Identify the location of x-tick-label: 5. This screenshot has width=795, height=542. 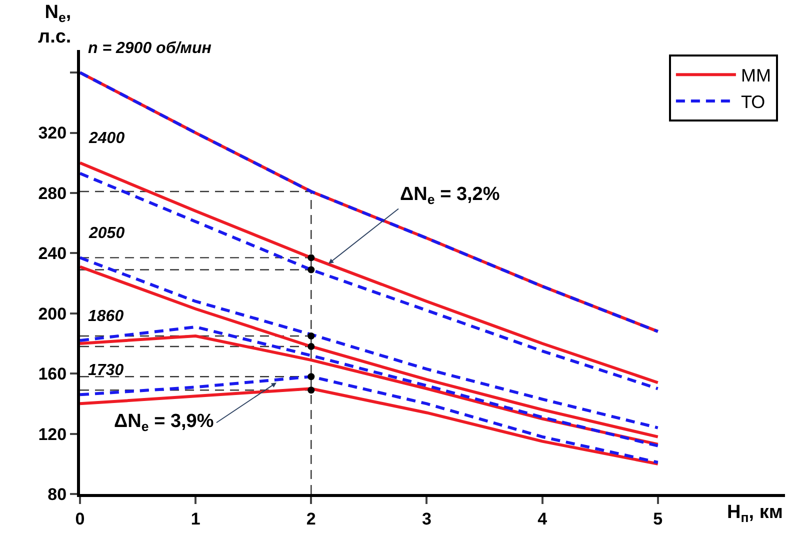
(658, 518).